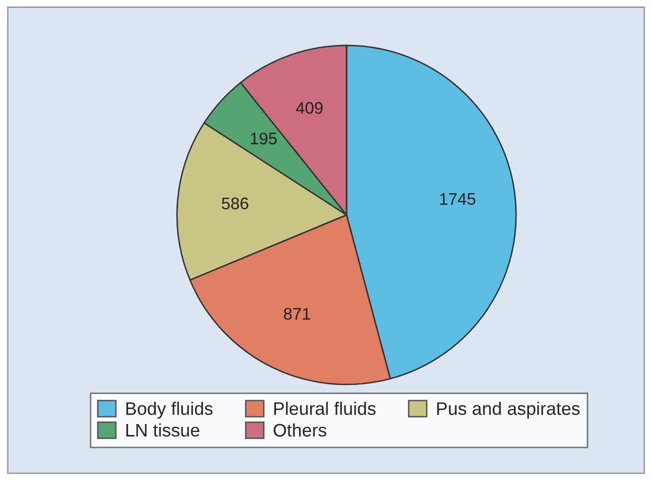 This screenshot has height=483, width=652. Describe the element at coordinates (169, 410) in the screenshot. I see `legend-label: Body fluids` at that location.